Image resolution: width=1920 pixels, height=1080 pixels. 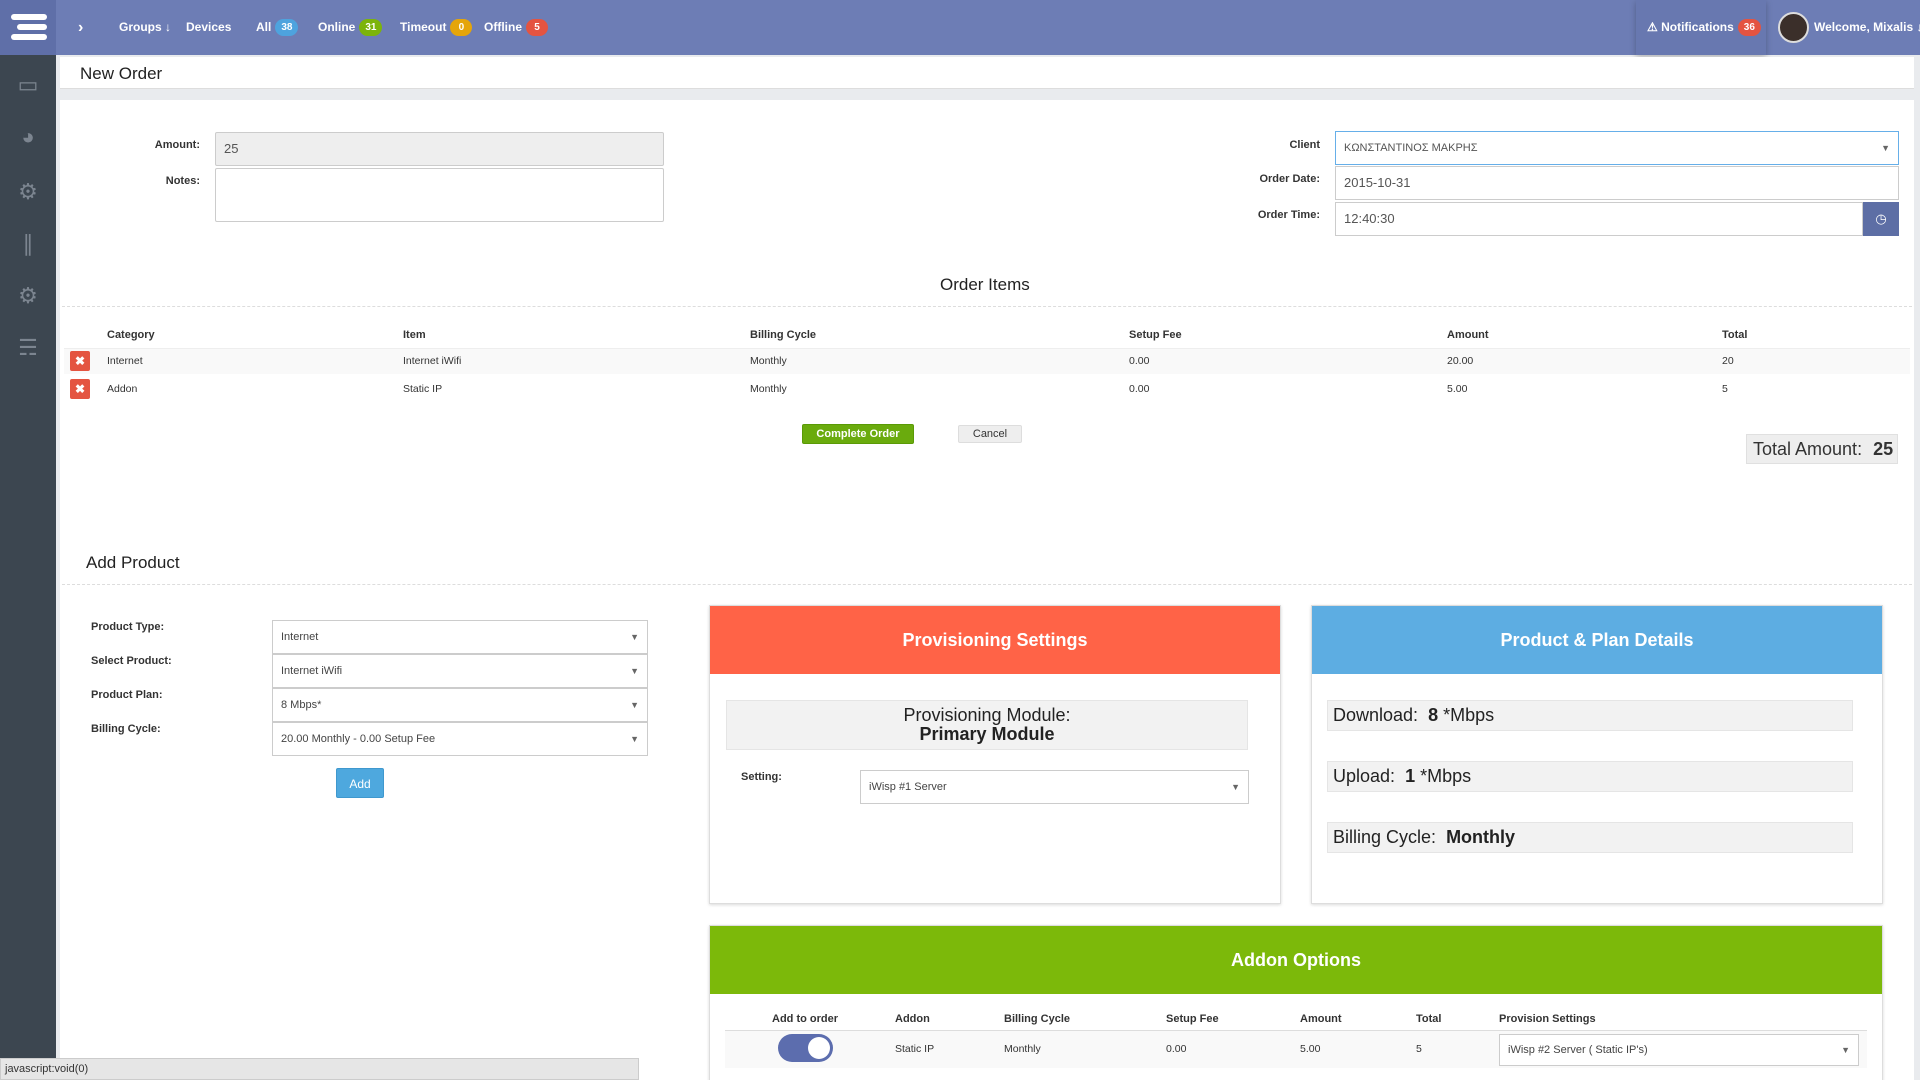 I want to click on order-date-field: 2015-10-31, so click(x=1617, y=183).